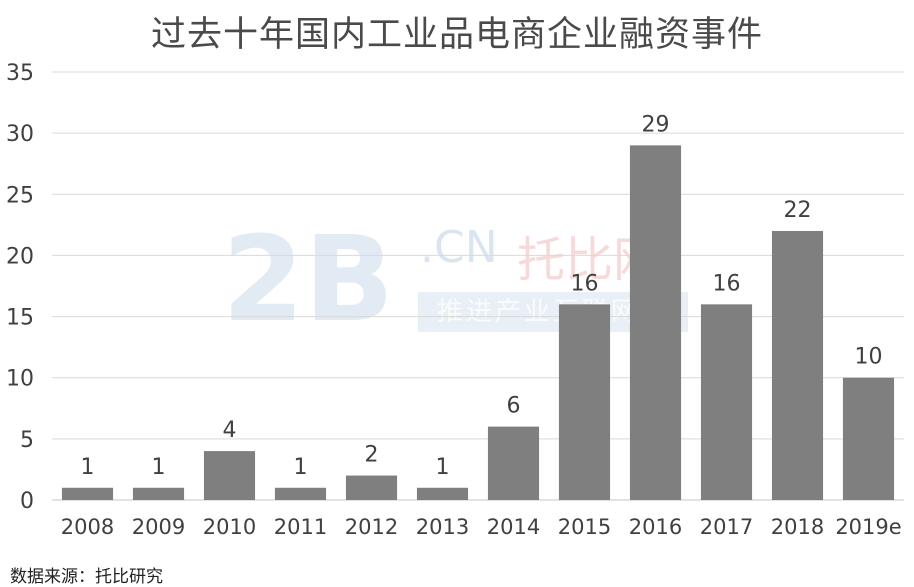 The height and width of the screenshot is (587, 914). I want to click on y-tick-label: 10, so click(20, 379).